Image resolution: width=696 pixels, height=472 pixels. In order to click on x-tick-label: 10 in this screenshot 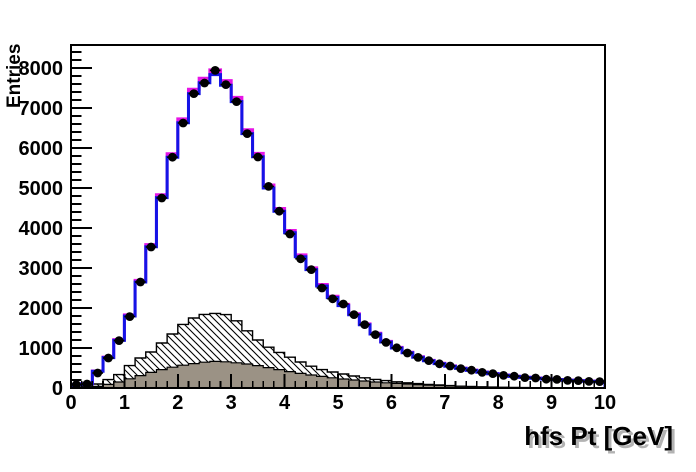, I will do `click(605, 403)`.